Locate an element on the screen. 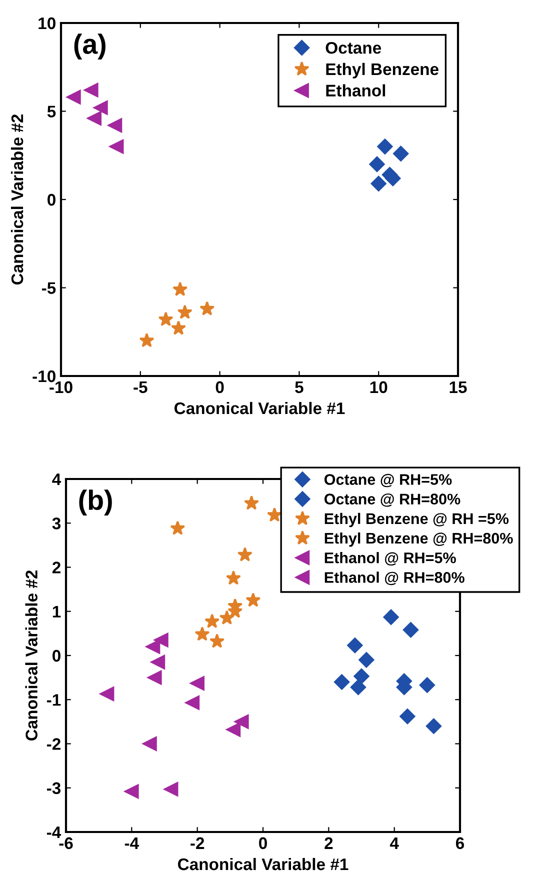 The width and height of the screenshot is (539, 875). legend-label: Ethanol is located at coordinates (356, 90).